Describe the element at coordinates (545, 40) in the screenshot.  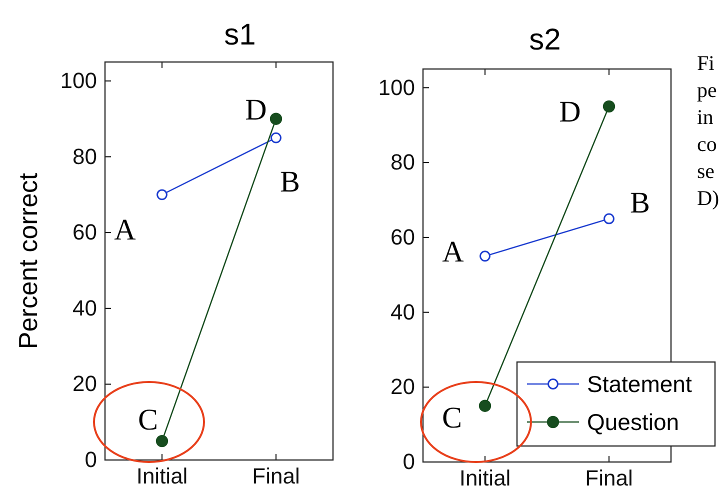
I see `chart-title: s2` at that location.